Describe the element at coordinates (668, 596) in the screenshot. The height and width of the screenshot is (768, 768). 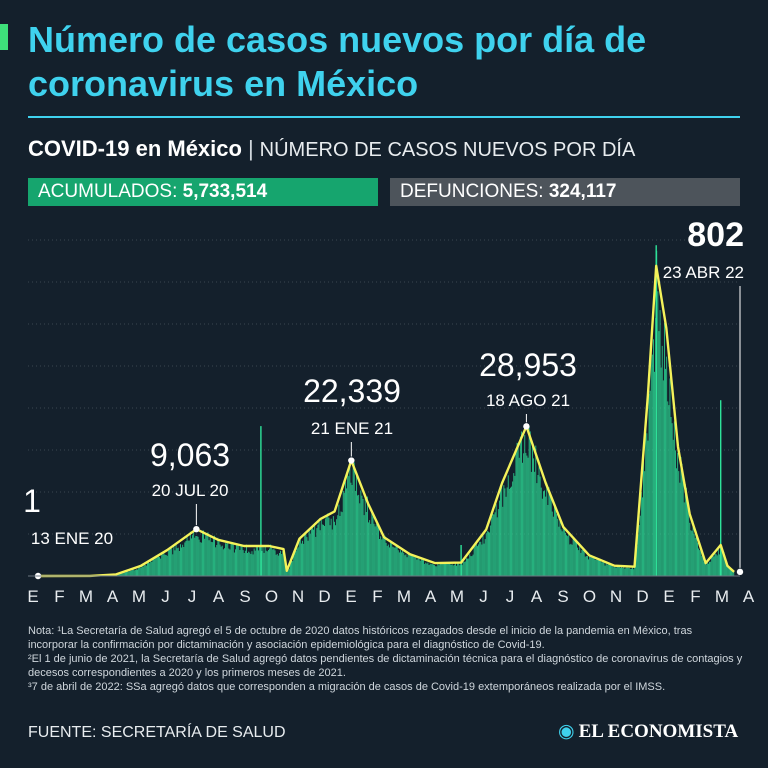
I see `x-tick-label: E` at that location.